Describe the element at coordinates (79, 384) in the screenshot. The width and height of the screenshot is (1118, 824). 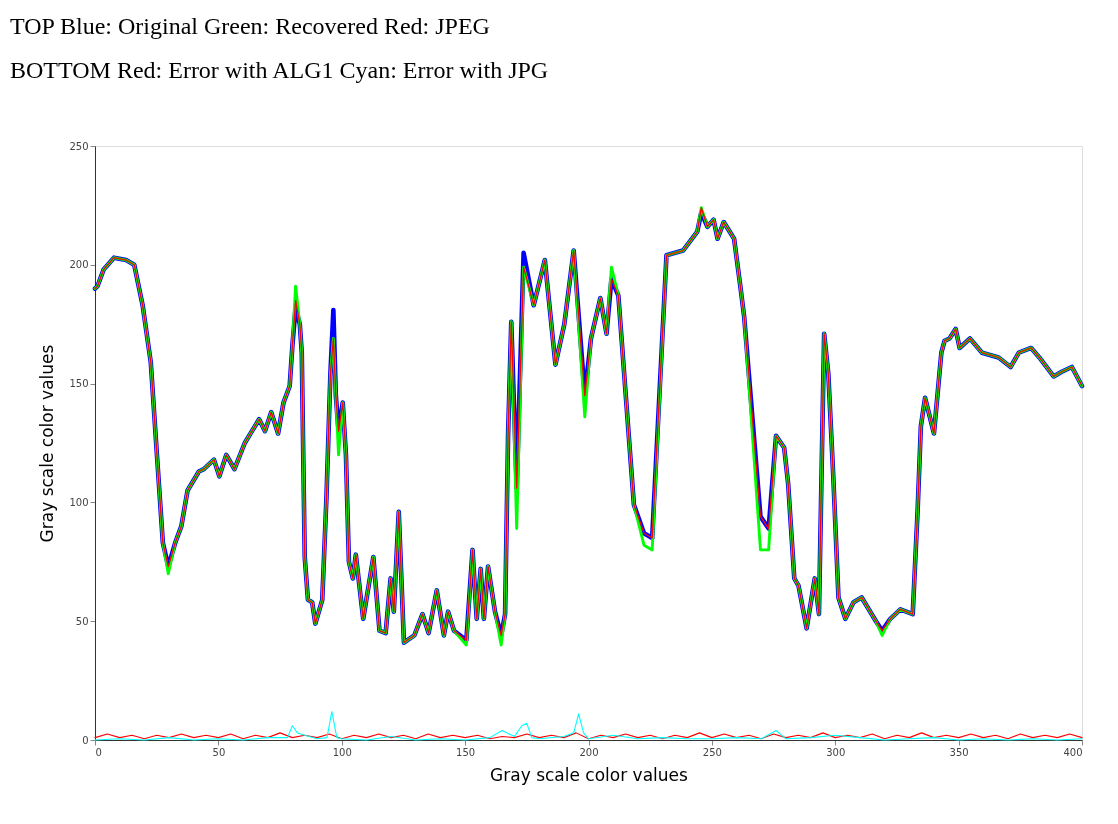
I see `y-tick-label: 150` at that location.